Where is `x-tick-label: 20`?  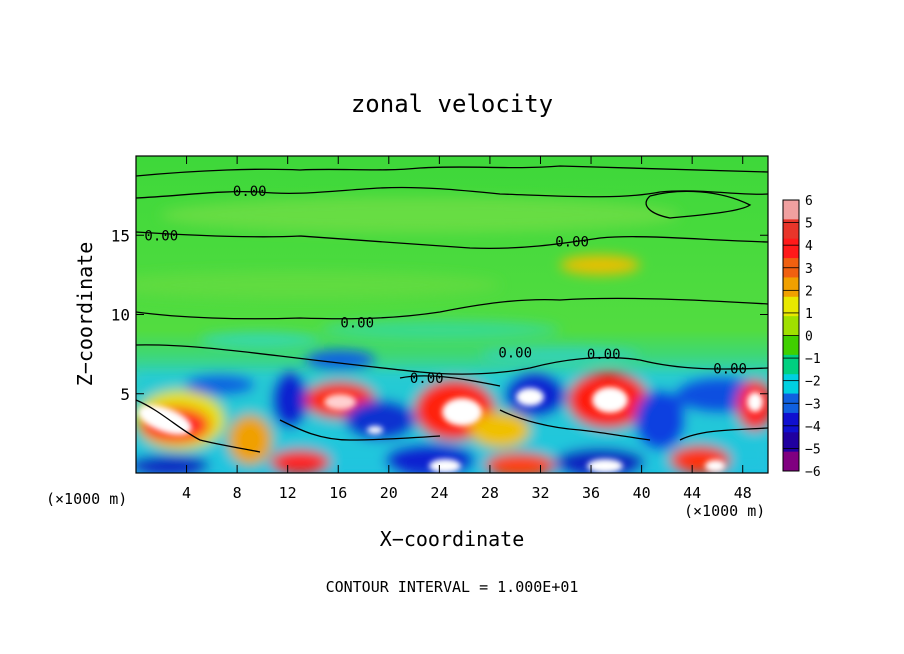 x-tick-label: 20 is located at coordinates (389, 493).